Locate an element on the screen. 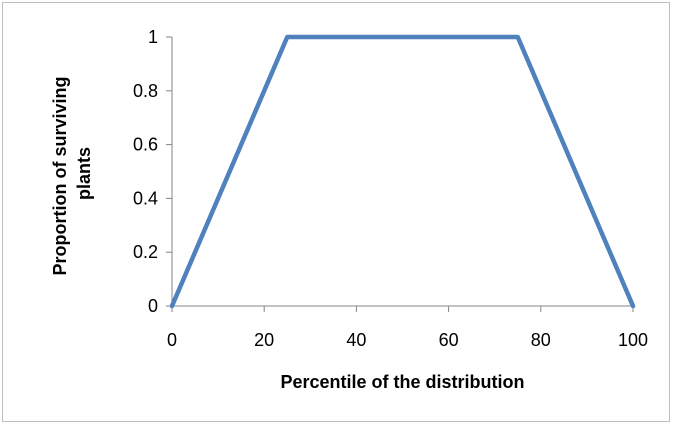 Image resolution: width=675 pixels, height=427 pixels. x-tick-label: 80 is located at coordinates (541, 340).